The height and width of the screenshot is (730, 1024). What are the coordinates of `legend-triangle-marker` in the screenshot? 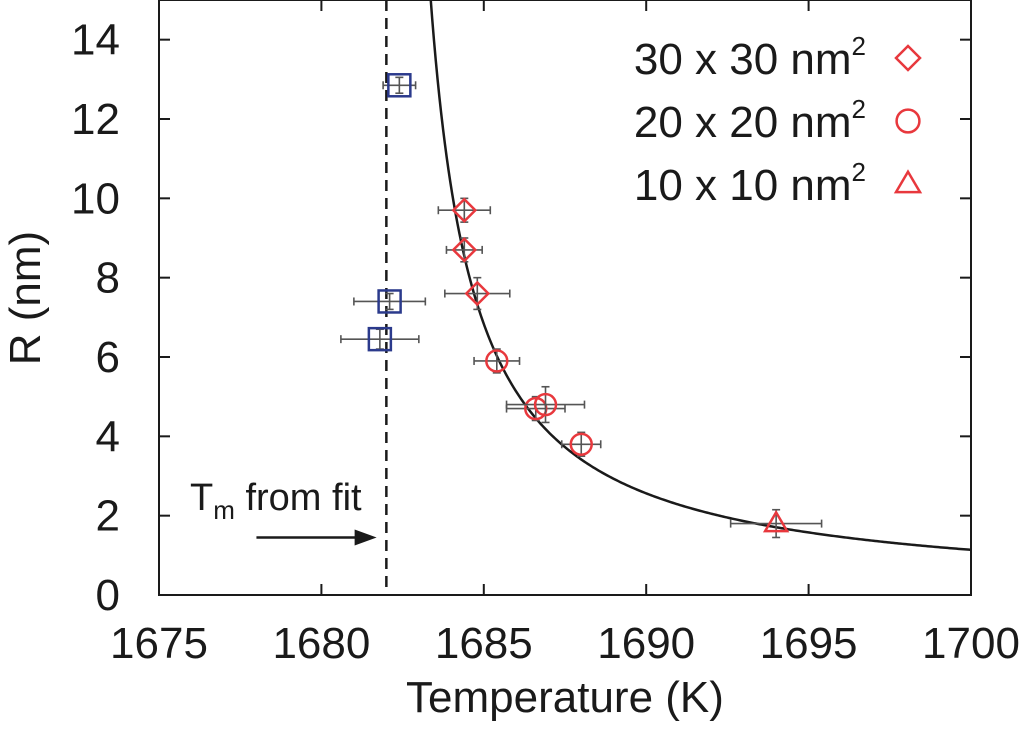 It's located at (908, 181).